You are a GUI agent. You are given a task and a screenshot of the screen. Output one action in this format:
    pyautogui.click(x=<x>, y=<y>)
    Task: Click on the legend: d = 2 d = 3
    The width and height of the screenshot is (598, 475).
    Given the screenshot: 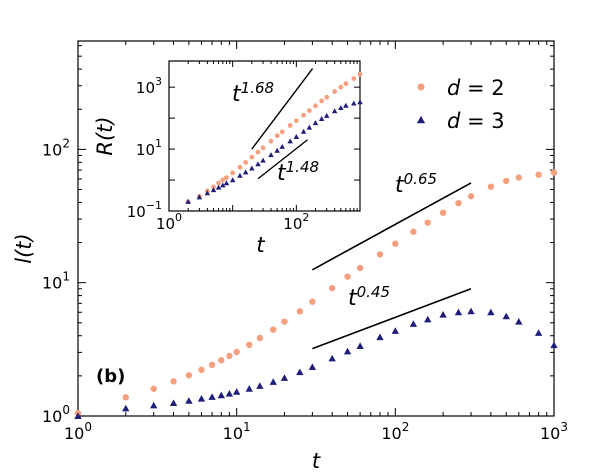 What is the action you would take?
    pyautogui.click(x=460, y=104)
    